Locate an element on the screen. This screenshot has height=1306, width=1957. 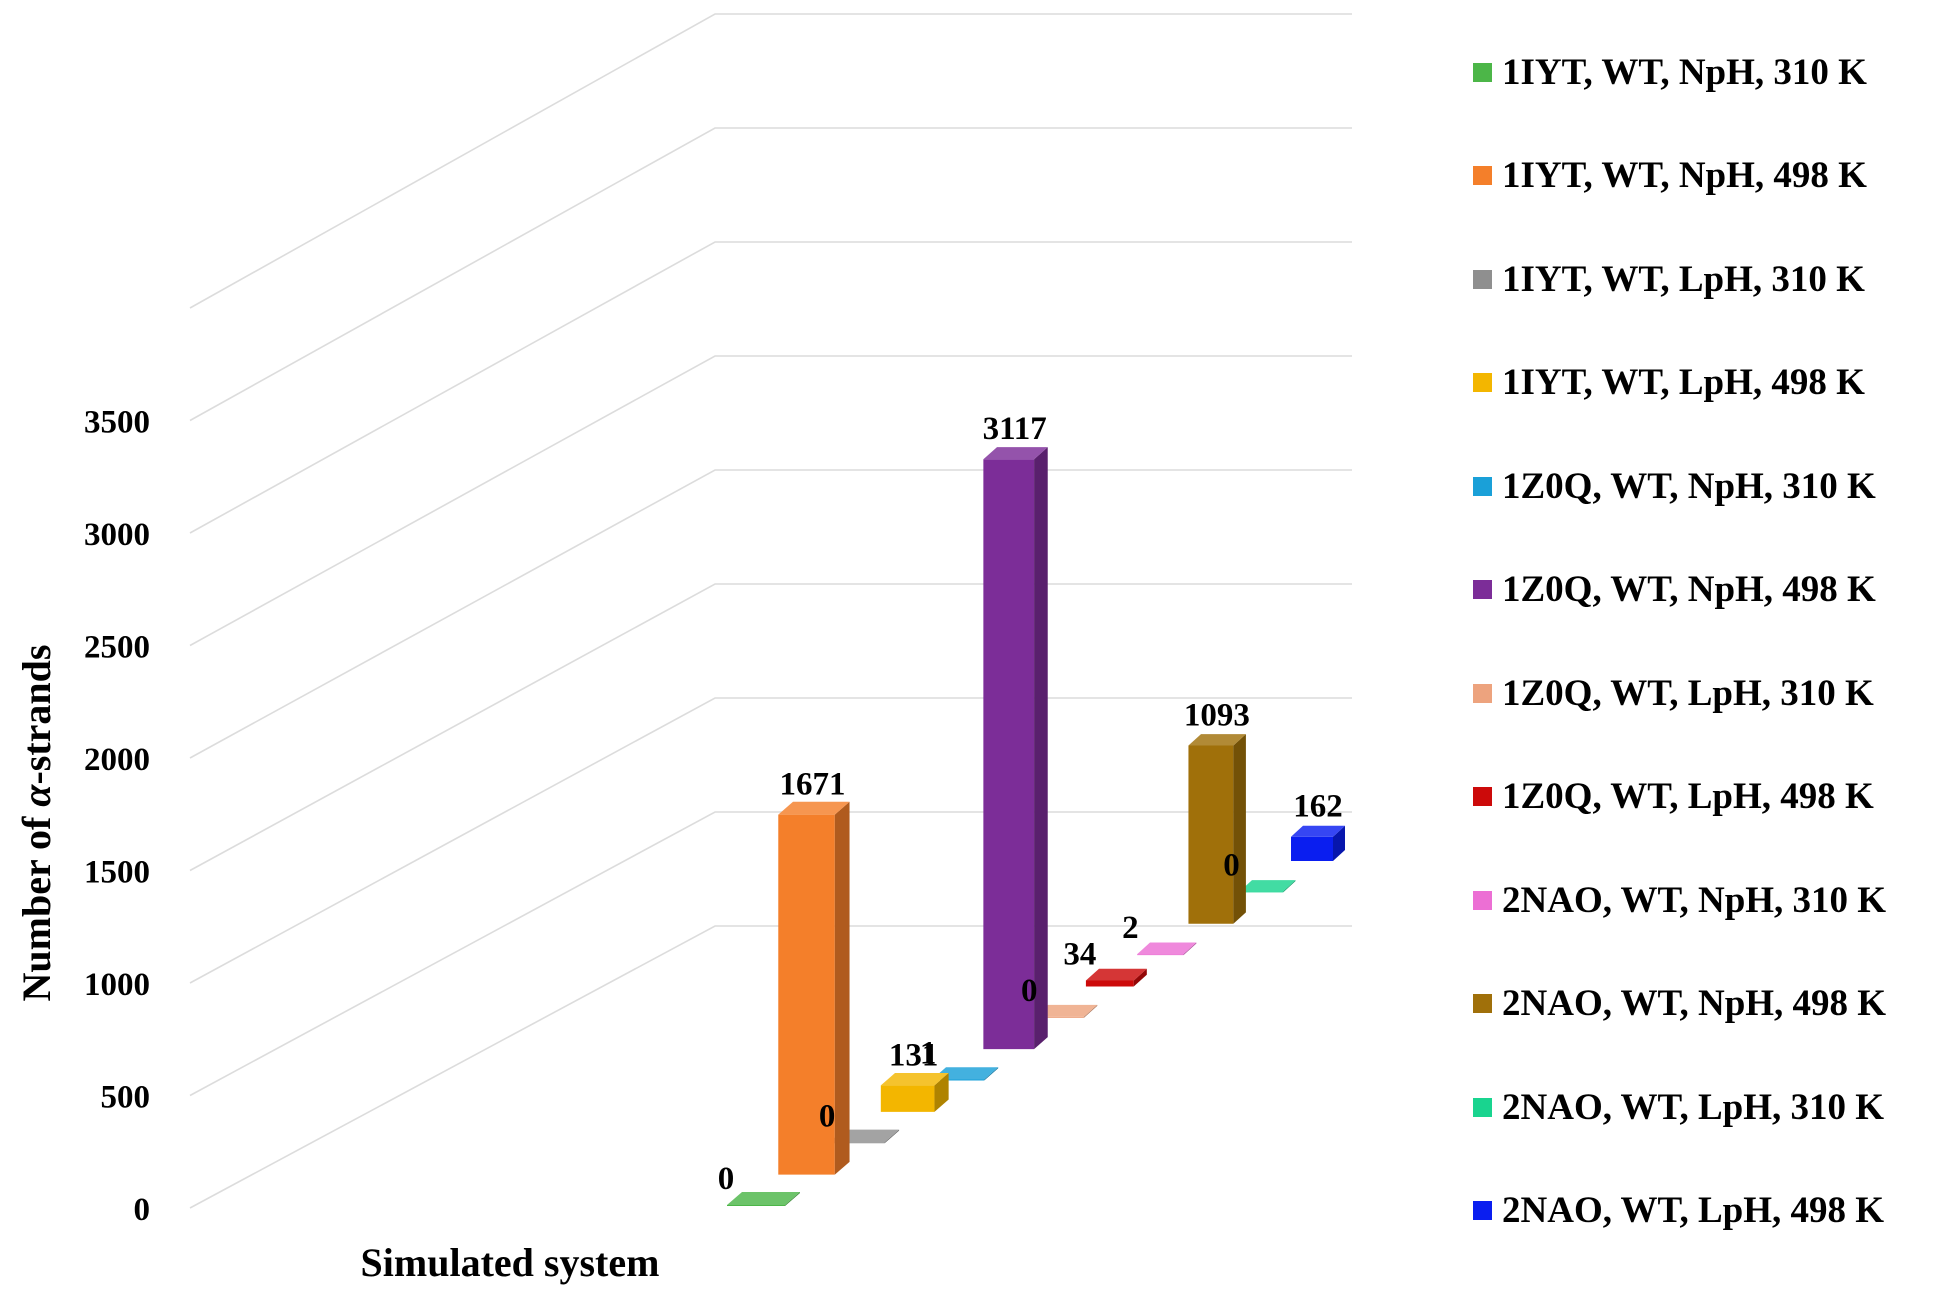
y-tick-label: 500 is located at coordinates (126, 1098).